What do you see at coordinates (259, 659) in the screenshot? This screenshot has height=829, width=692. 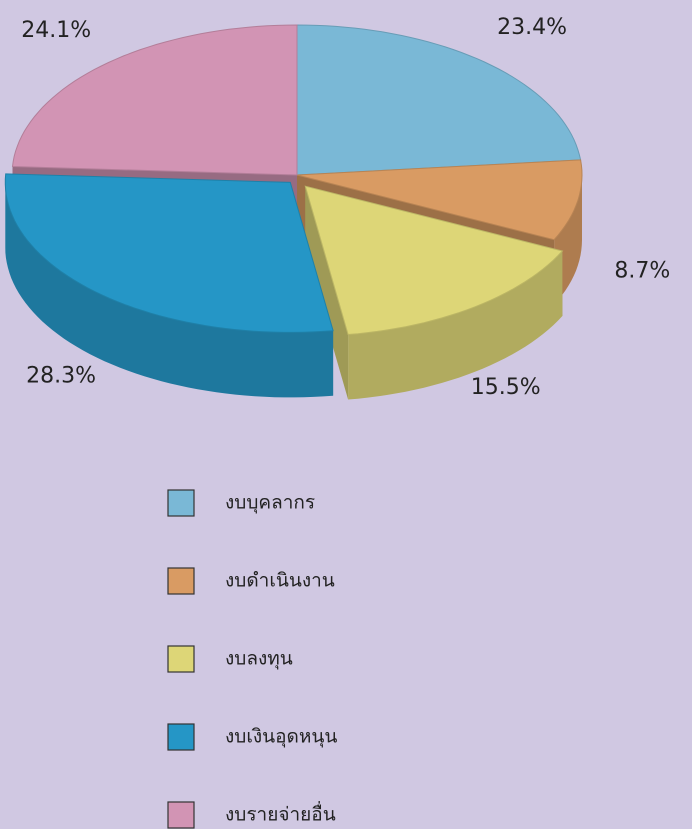 I see `legend-label: งบลงทุน` at bounding box center [259, 659].